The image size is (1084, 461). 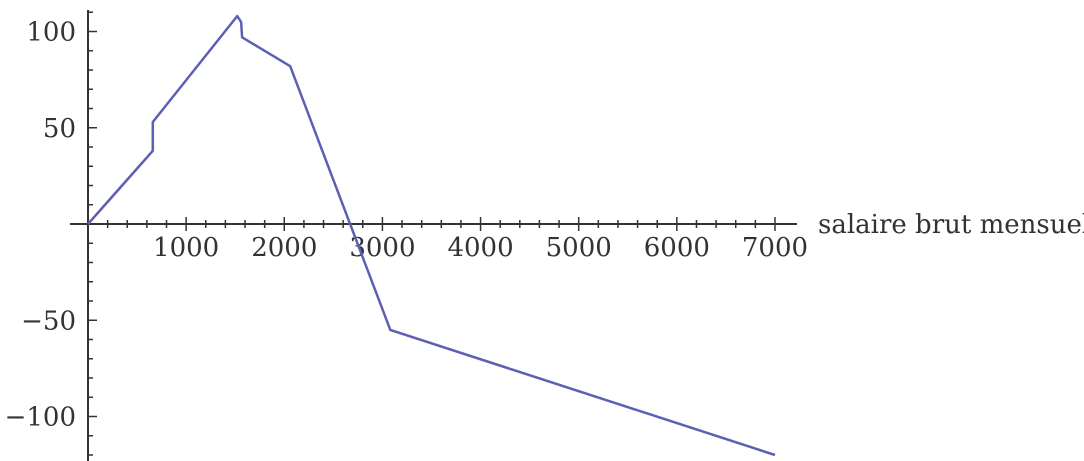 What do you see at coordinates (59, 129) in the screenshot?
I see `y-tick-label: 50` at bounding box center [59, 129].